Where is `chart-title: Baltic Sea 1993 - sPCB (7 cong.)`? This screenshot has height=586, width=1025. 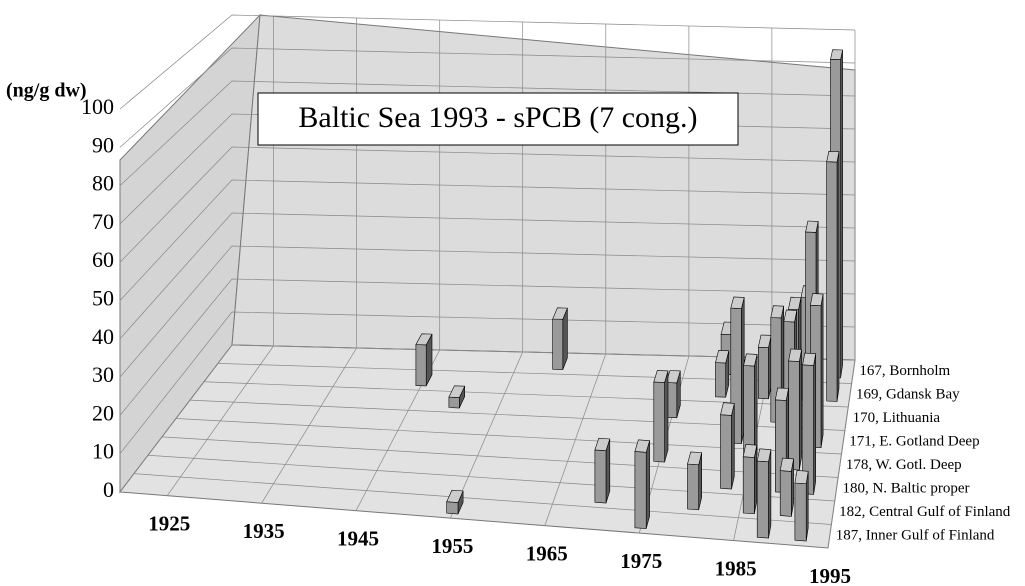
chart-title: Baltic Sea 1993 - sPCB (7 cong.) is located at coordinates (497, 117).